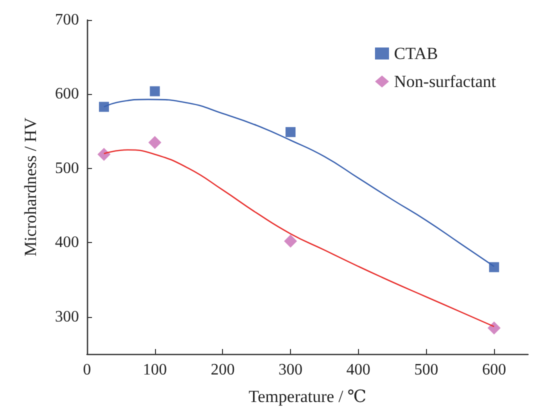  I want to click on x-axis-title: Temperature / ℃, so click(307, 396).